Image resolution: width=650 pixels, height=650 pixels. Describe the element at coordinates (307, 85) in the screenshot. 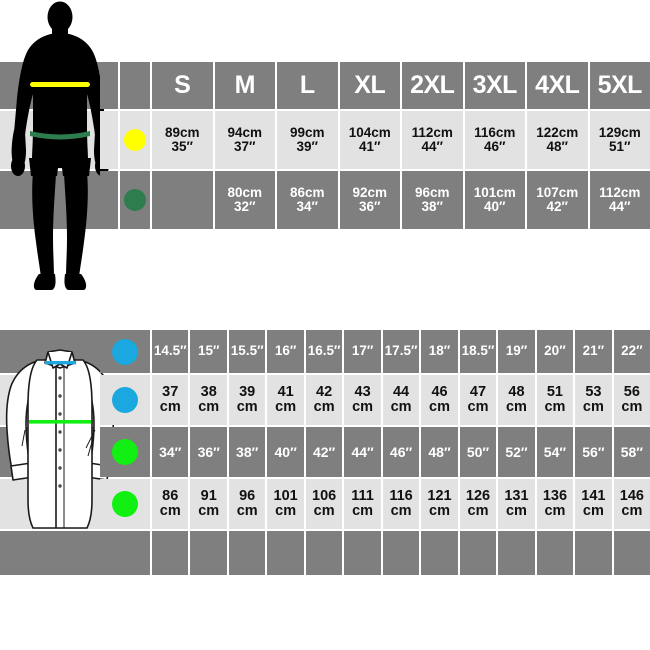

I see `size-header-l: L` at that location.